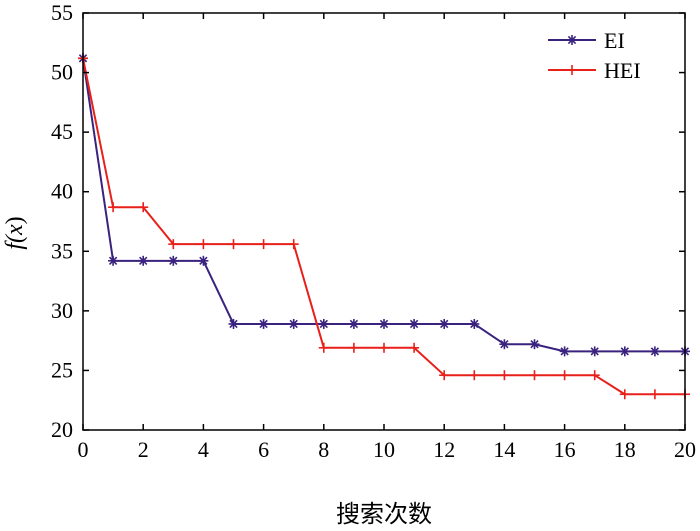 The width and height of the screenshot is (700, 531). Describe the element at coordinates (62, 369) in the screenshot. I see `y-tick-label: 25` at that location.